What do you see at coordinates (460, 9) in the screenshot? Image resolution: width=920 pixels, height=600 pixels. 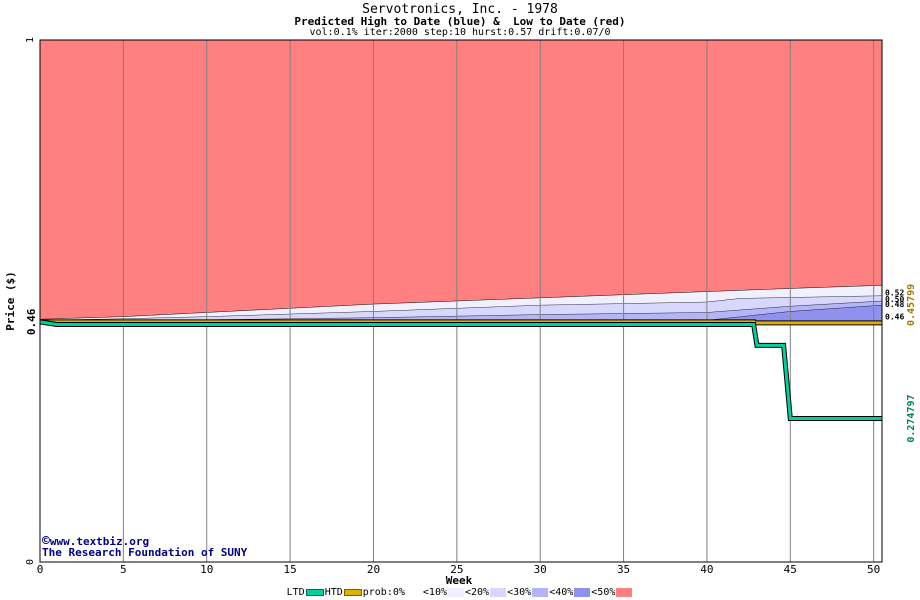 I see `chart-title: Servotronics, Inc. - 1978` at bounding box center [460, 9].